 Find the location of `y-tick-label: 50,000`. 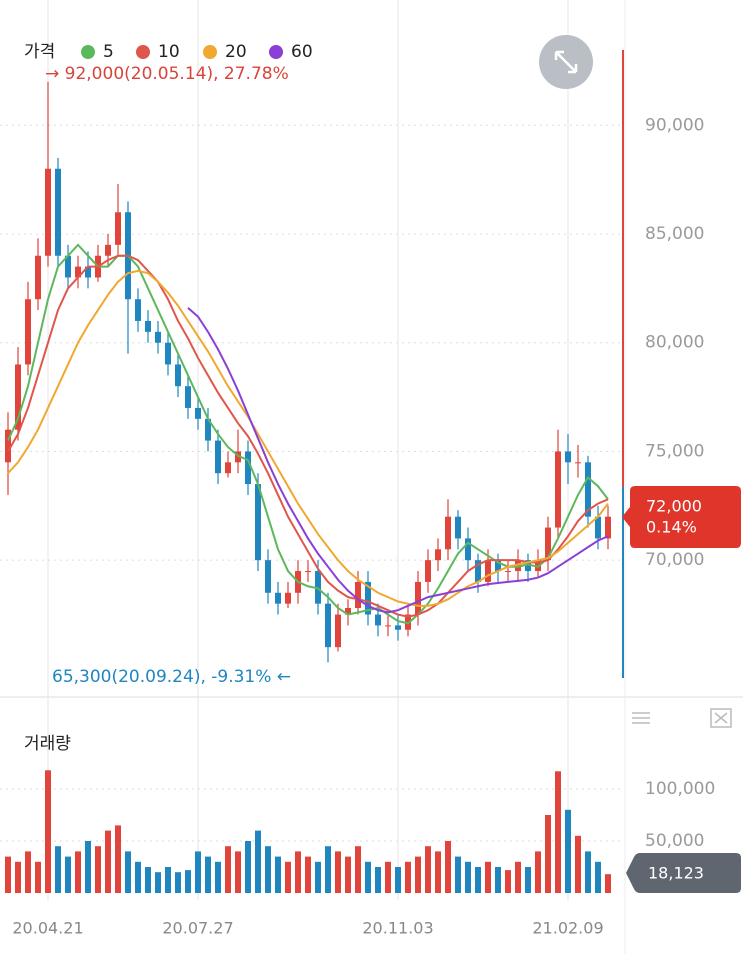

y-tick-label: 50,000 is located at coordinates (674, 841).